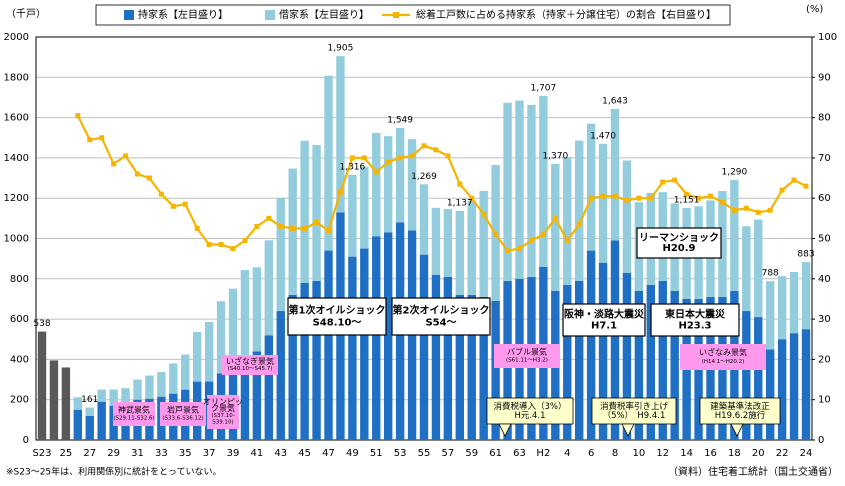 This screenshot has width=845, height=486. Describe the element at coordinates (257, 453) in the screenshot. I see `x-tick-label: 41` at that location.